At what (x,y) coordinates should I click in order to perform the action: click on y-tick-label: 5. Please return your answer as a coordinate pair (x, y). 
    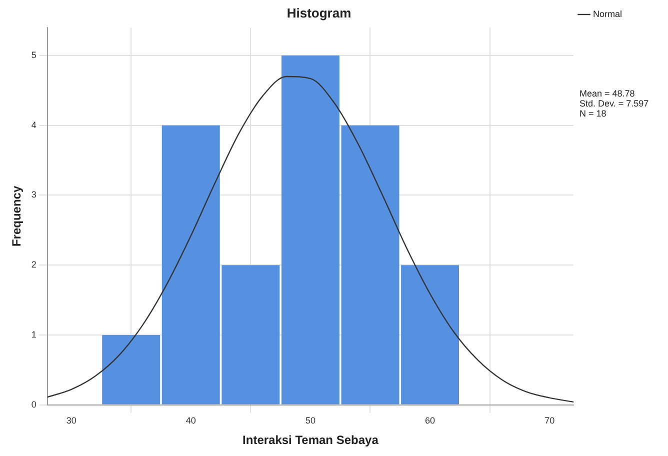
    Looking at the image, I should click on (33, 55).